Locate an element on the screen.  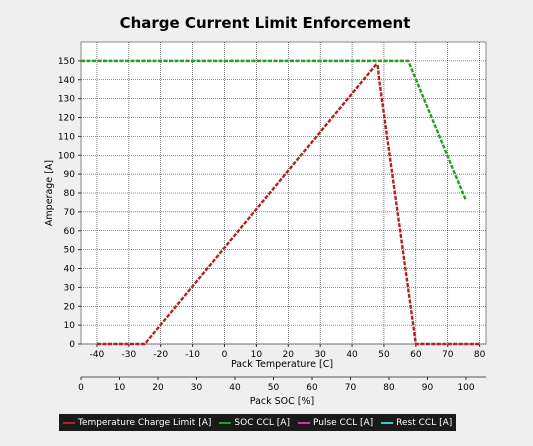
legend-item: Temperature Charge Limit [A] is located at coordinates (137, 423).